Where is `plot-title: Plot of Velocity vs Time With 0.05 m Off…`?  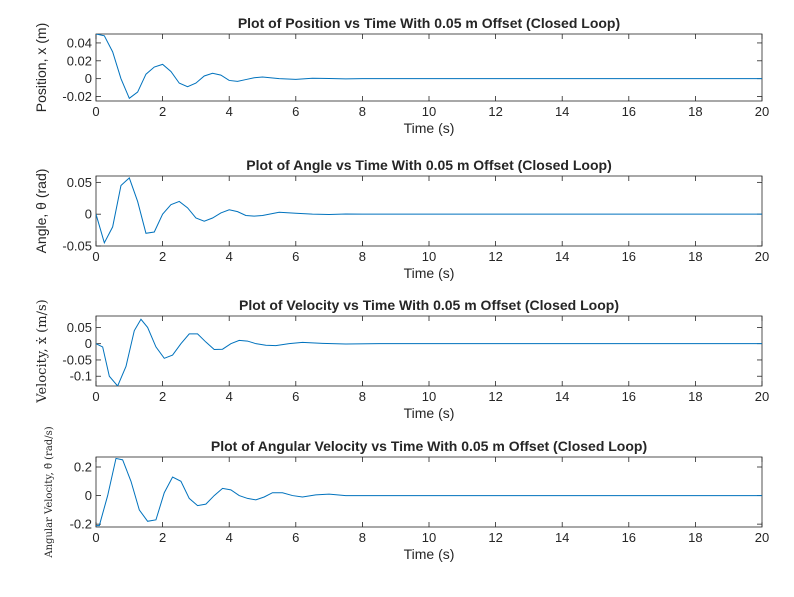 plot-title: Plot of Velocity vs Time With 0.05 m Off… is located at coordinates (429, 305).